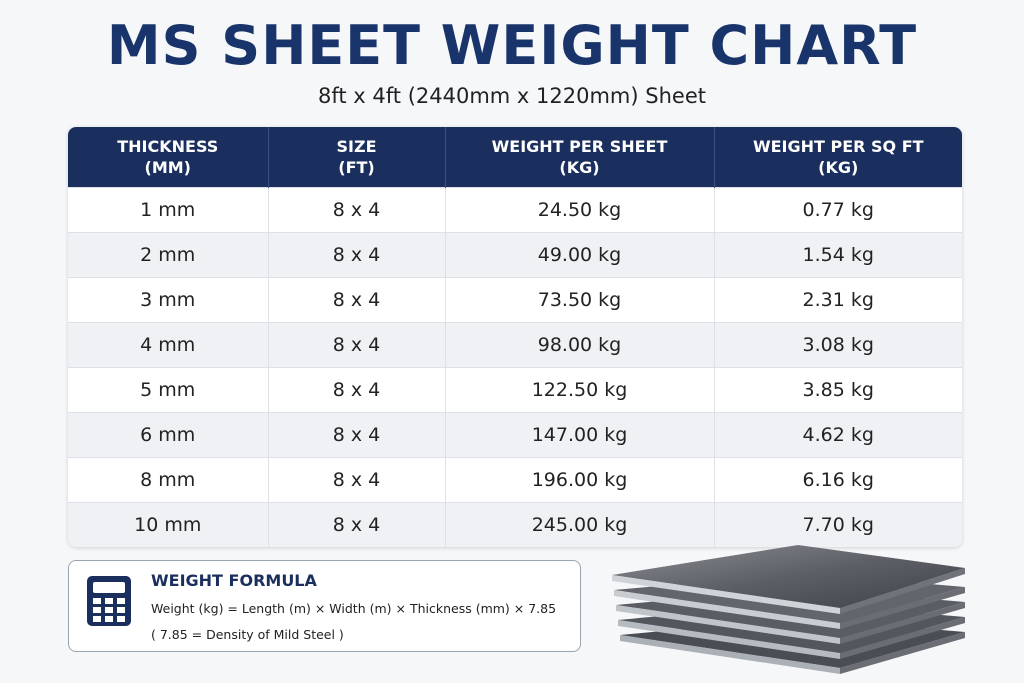  I want to click on header-line: (MM), so click(167, 167).